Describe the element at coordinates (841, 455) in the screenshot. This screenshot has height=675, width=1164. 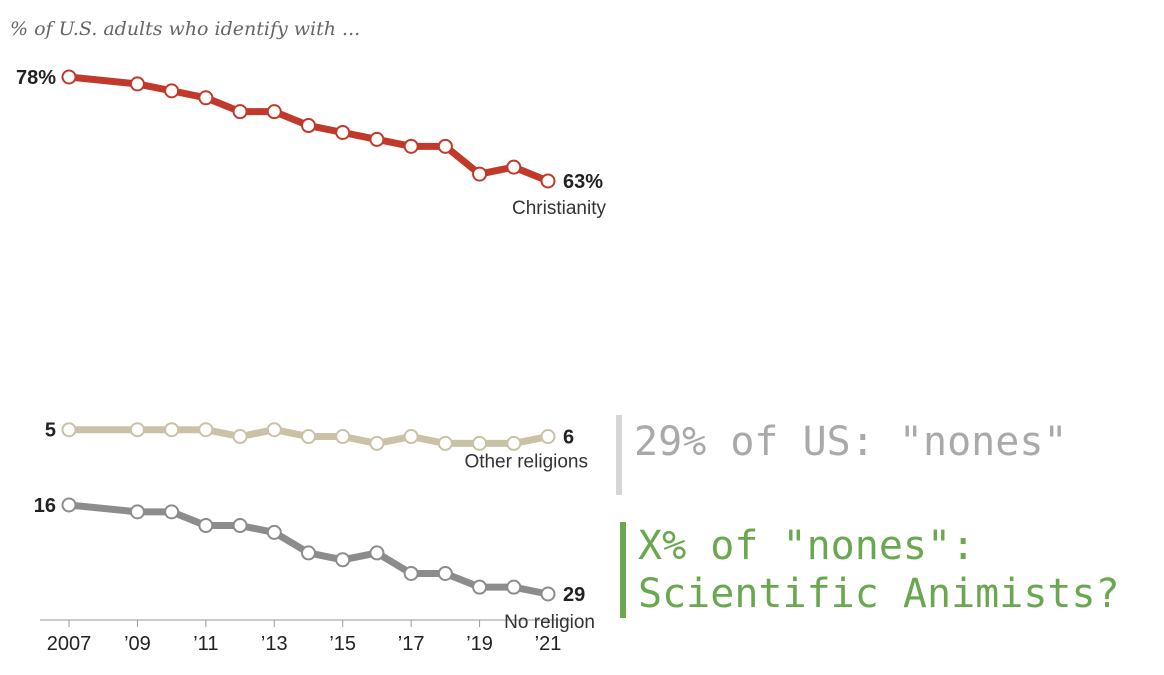
I see `nones-callout: 29% of US: "nones"` at that location.